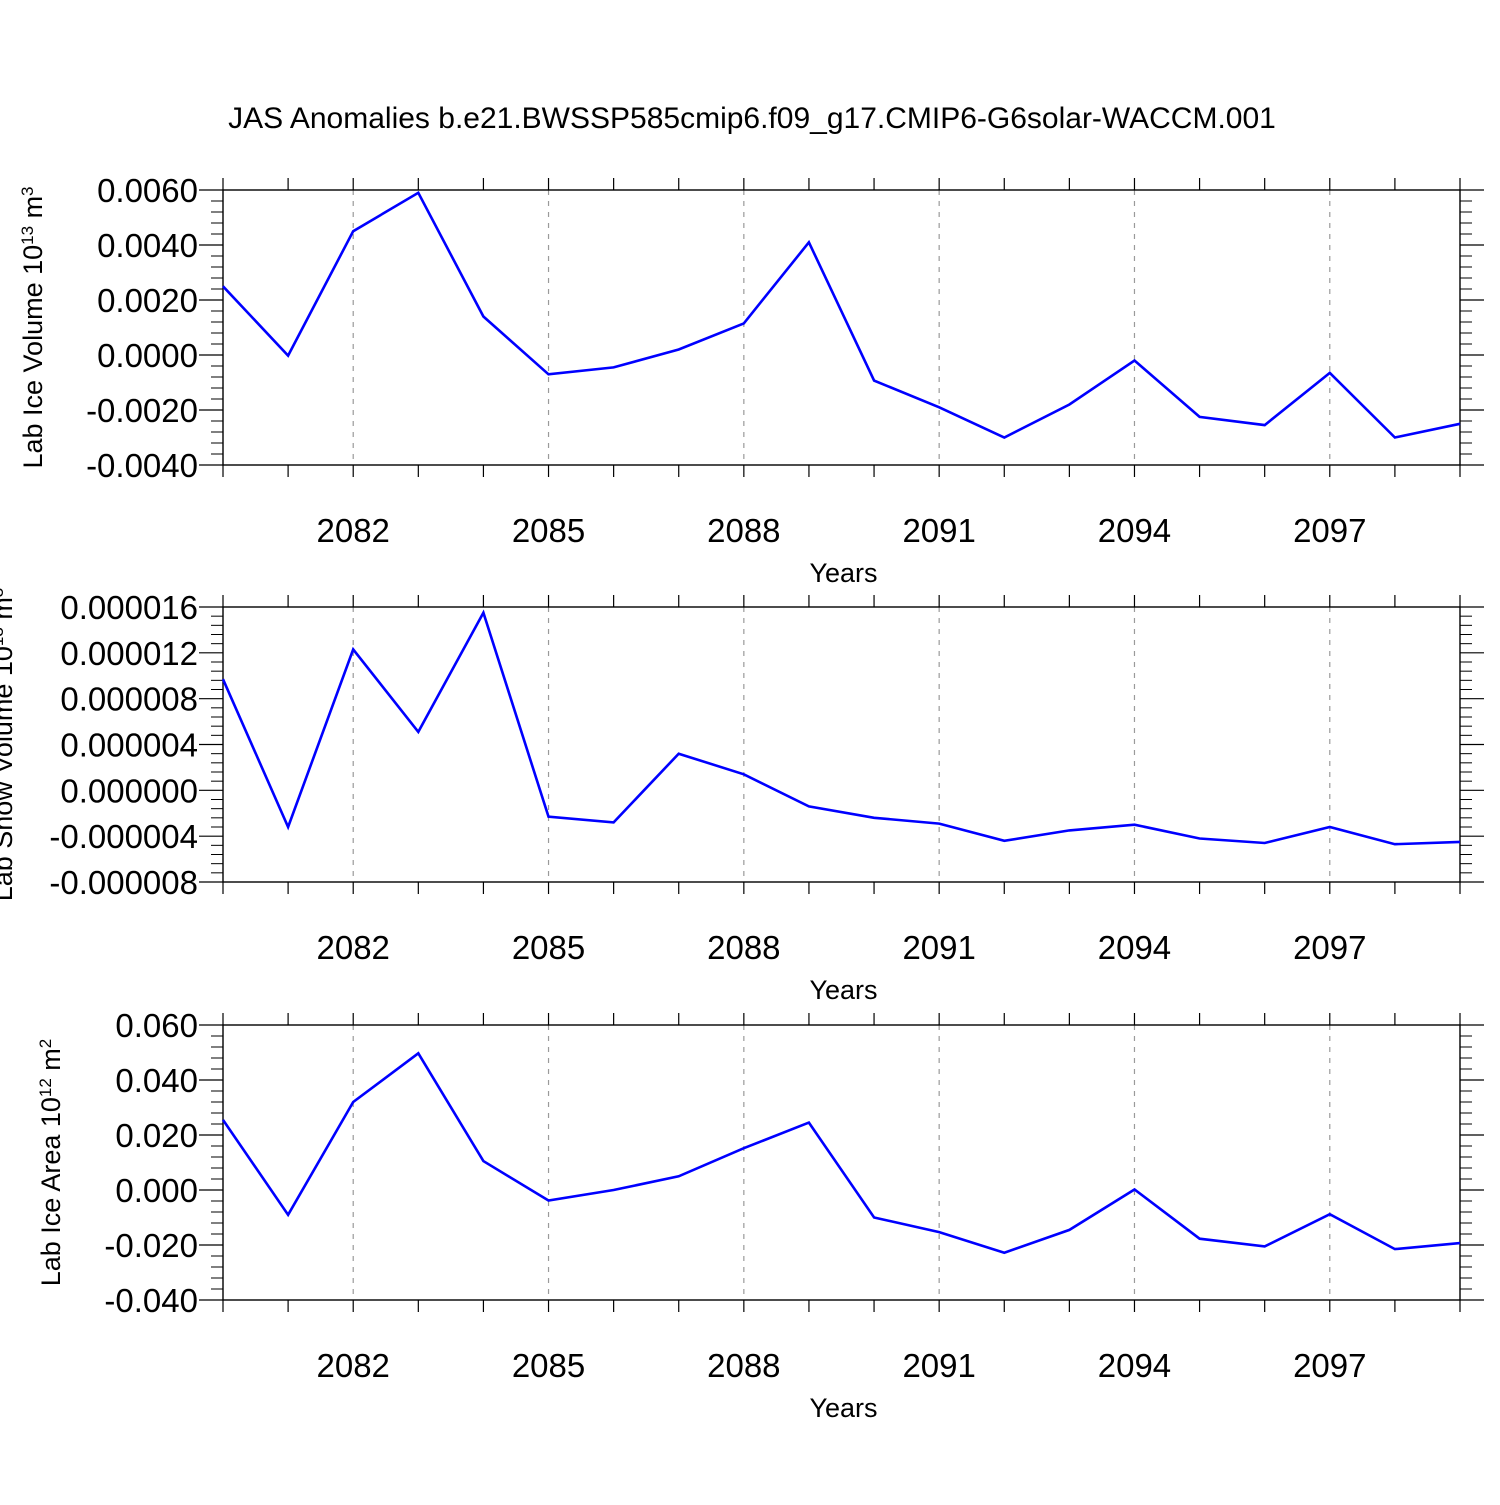 The width and height of the screenshot is (1500, 1505). I want to click on y-axis-title: Lab Ice Volume 1013 m3, so click(33, 327).